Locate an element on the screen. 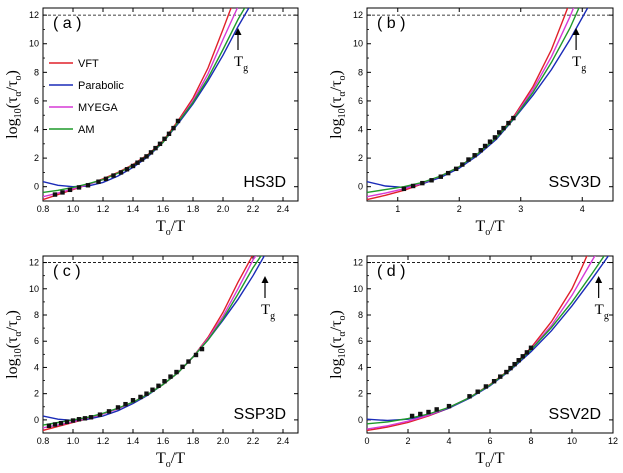  legend-entry: AM is located at coordinates (86, 130).